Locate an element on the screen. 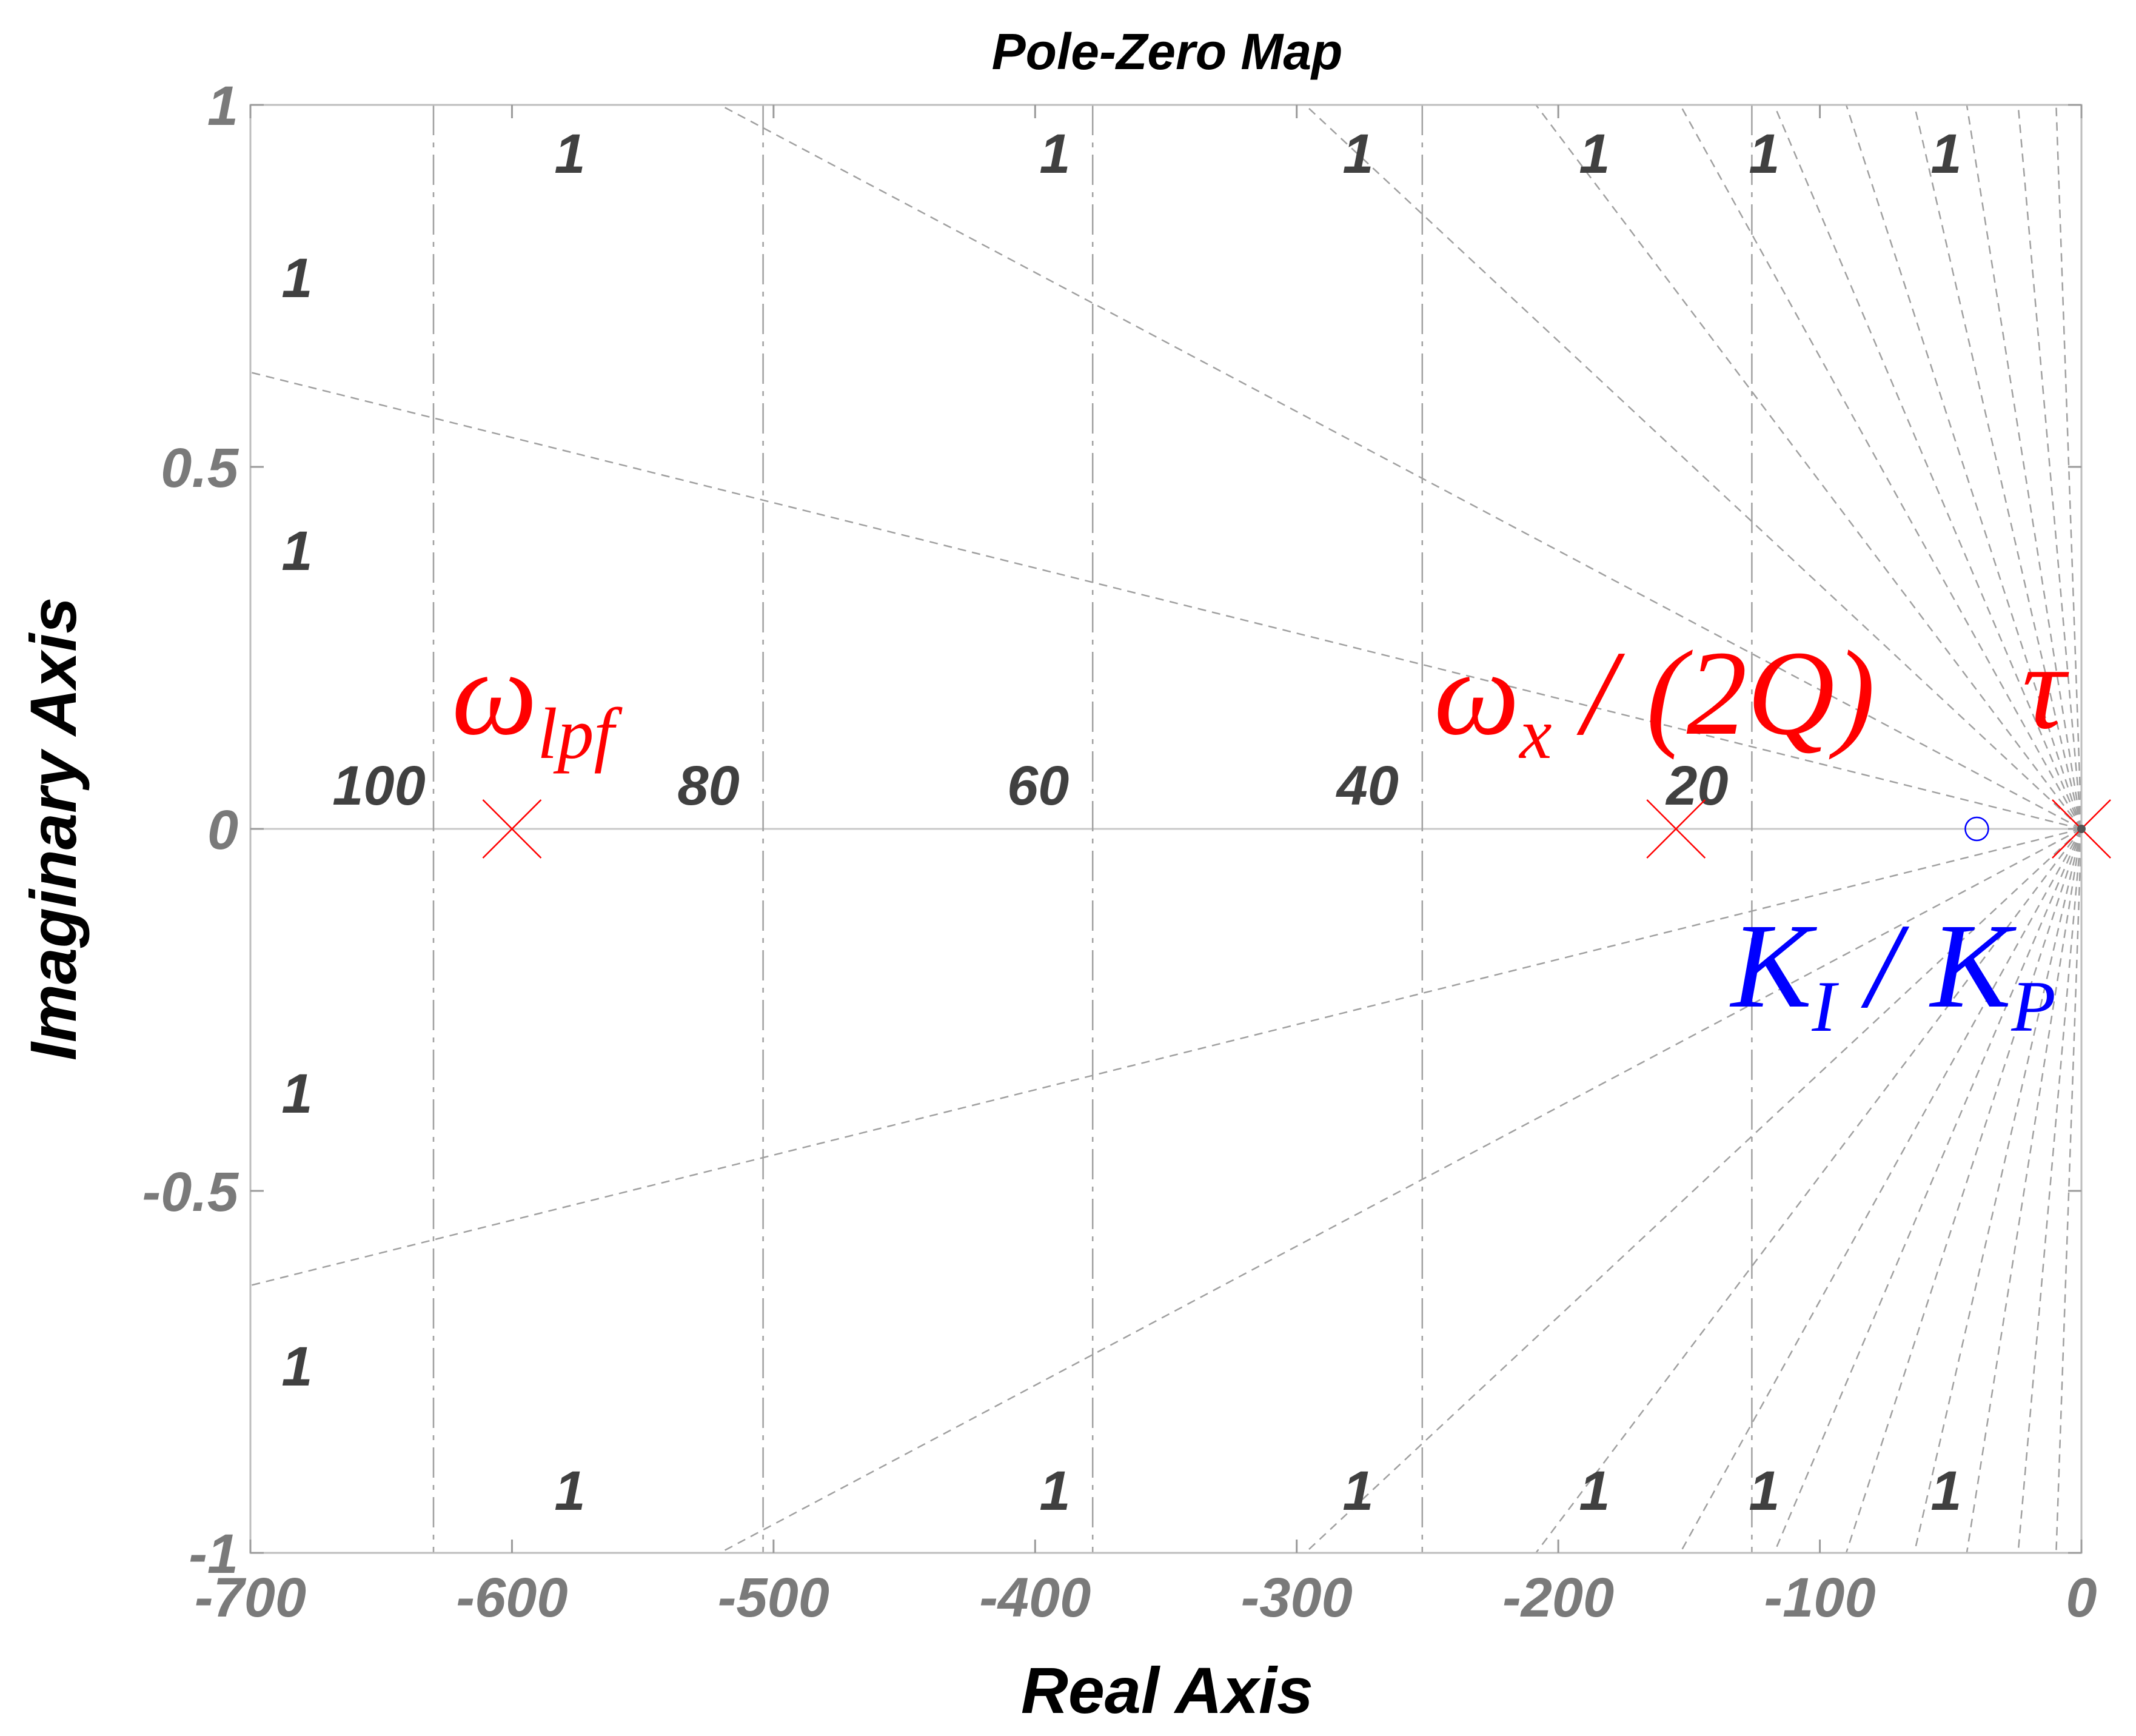 This screenshot has height=1736, width=2136. damping-label-15: 1 is located at coordinates (1946, 1491).